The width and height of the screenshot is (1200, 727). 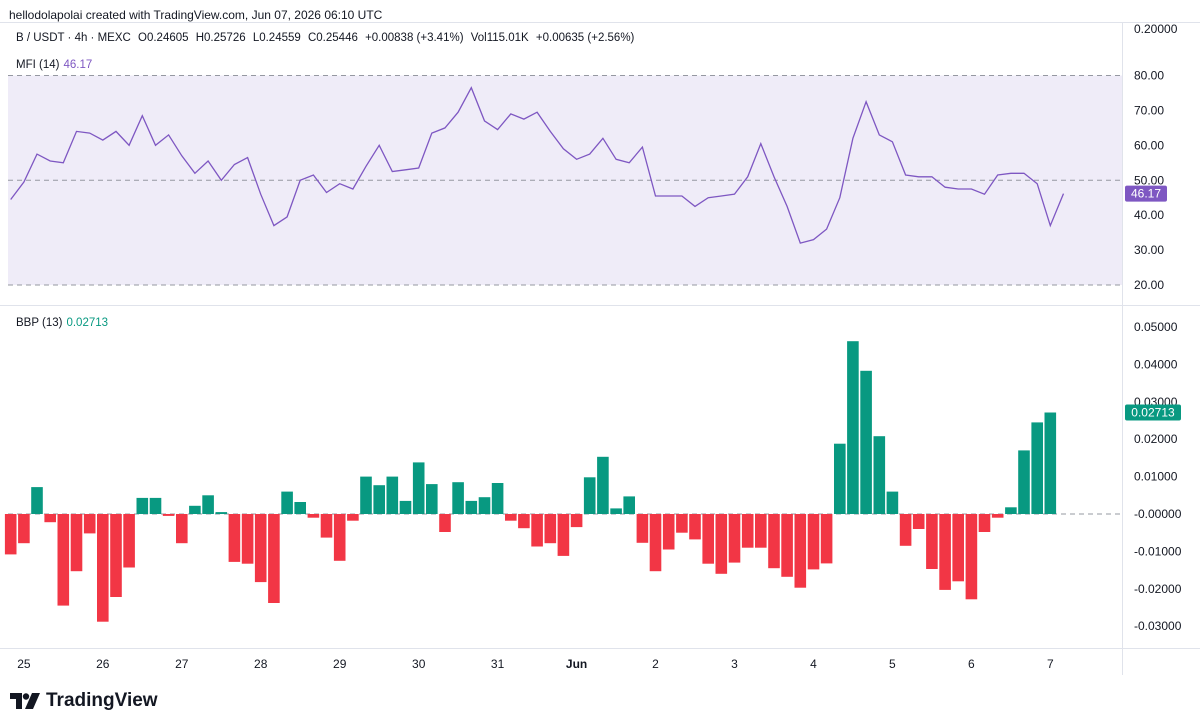 What do you see at coordinates (1156, 29) in the screenshot?
I see `price-tick-label: 0.20000` at bounding box center [1156, 29].